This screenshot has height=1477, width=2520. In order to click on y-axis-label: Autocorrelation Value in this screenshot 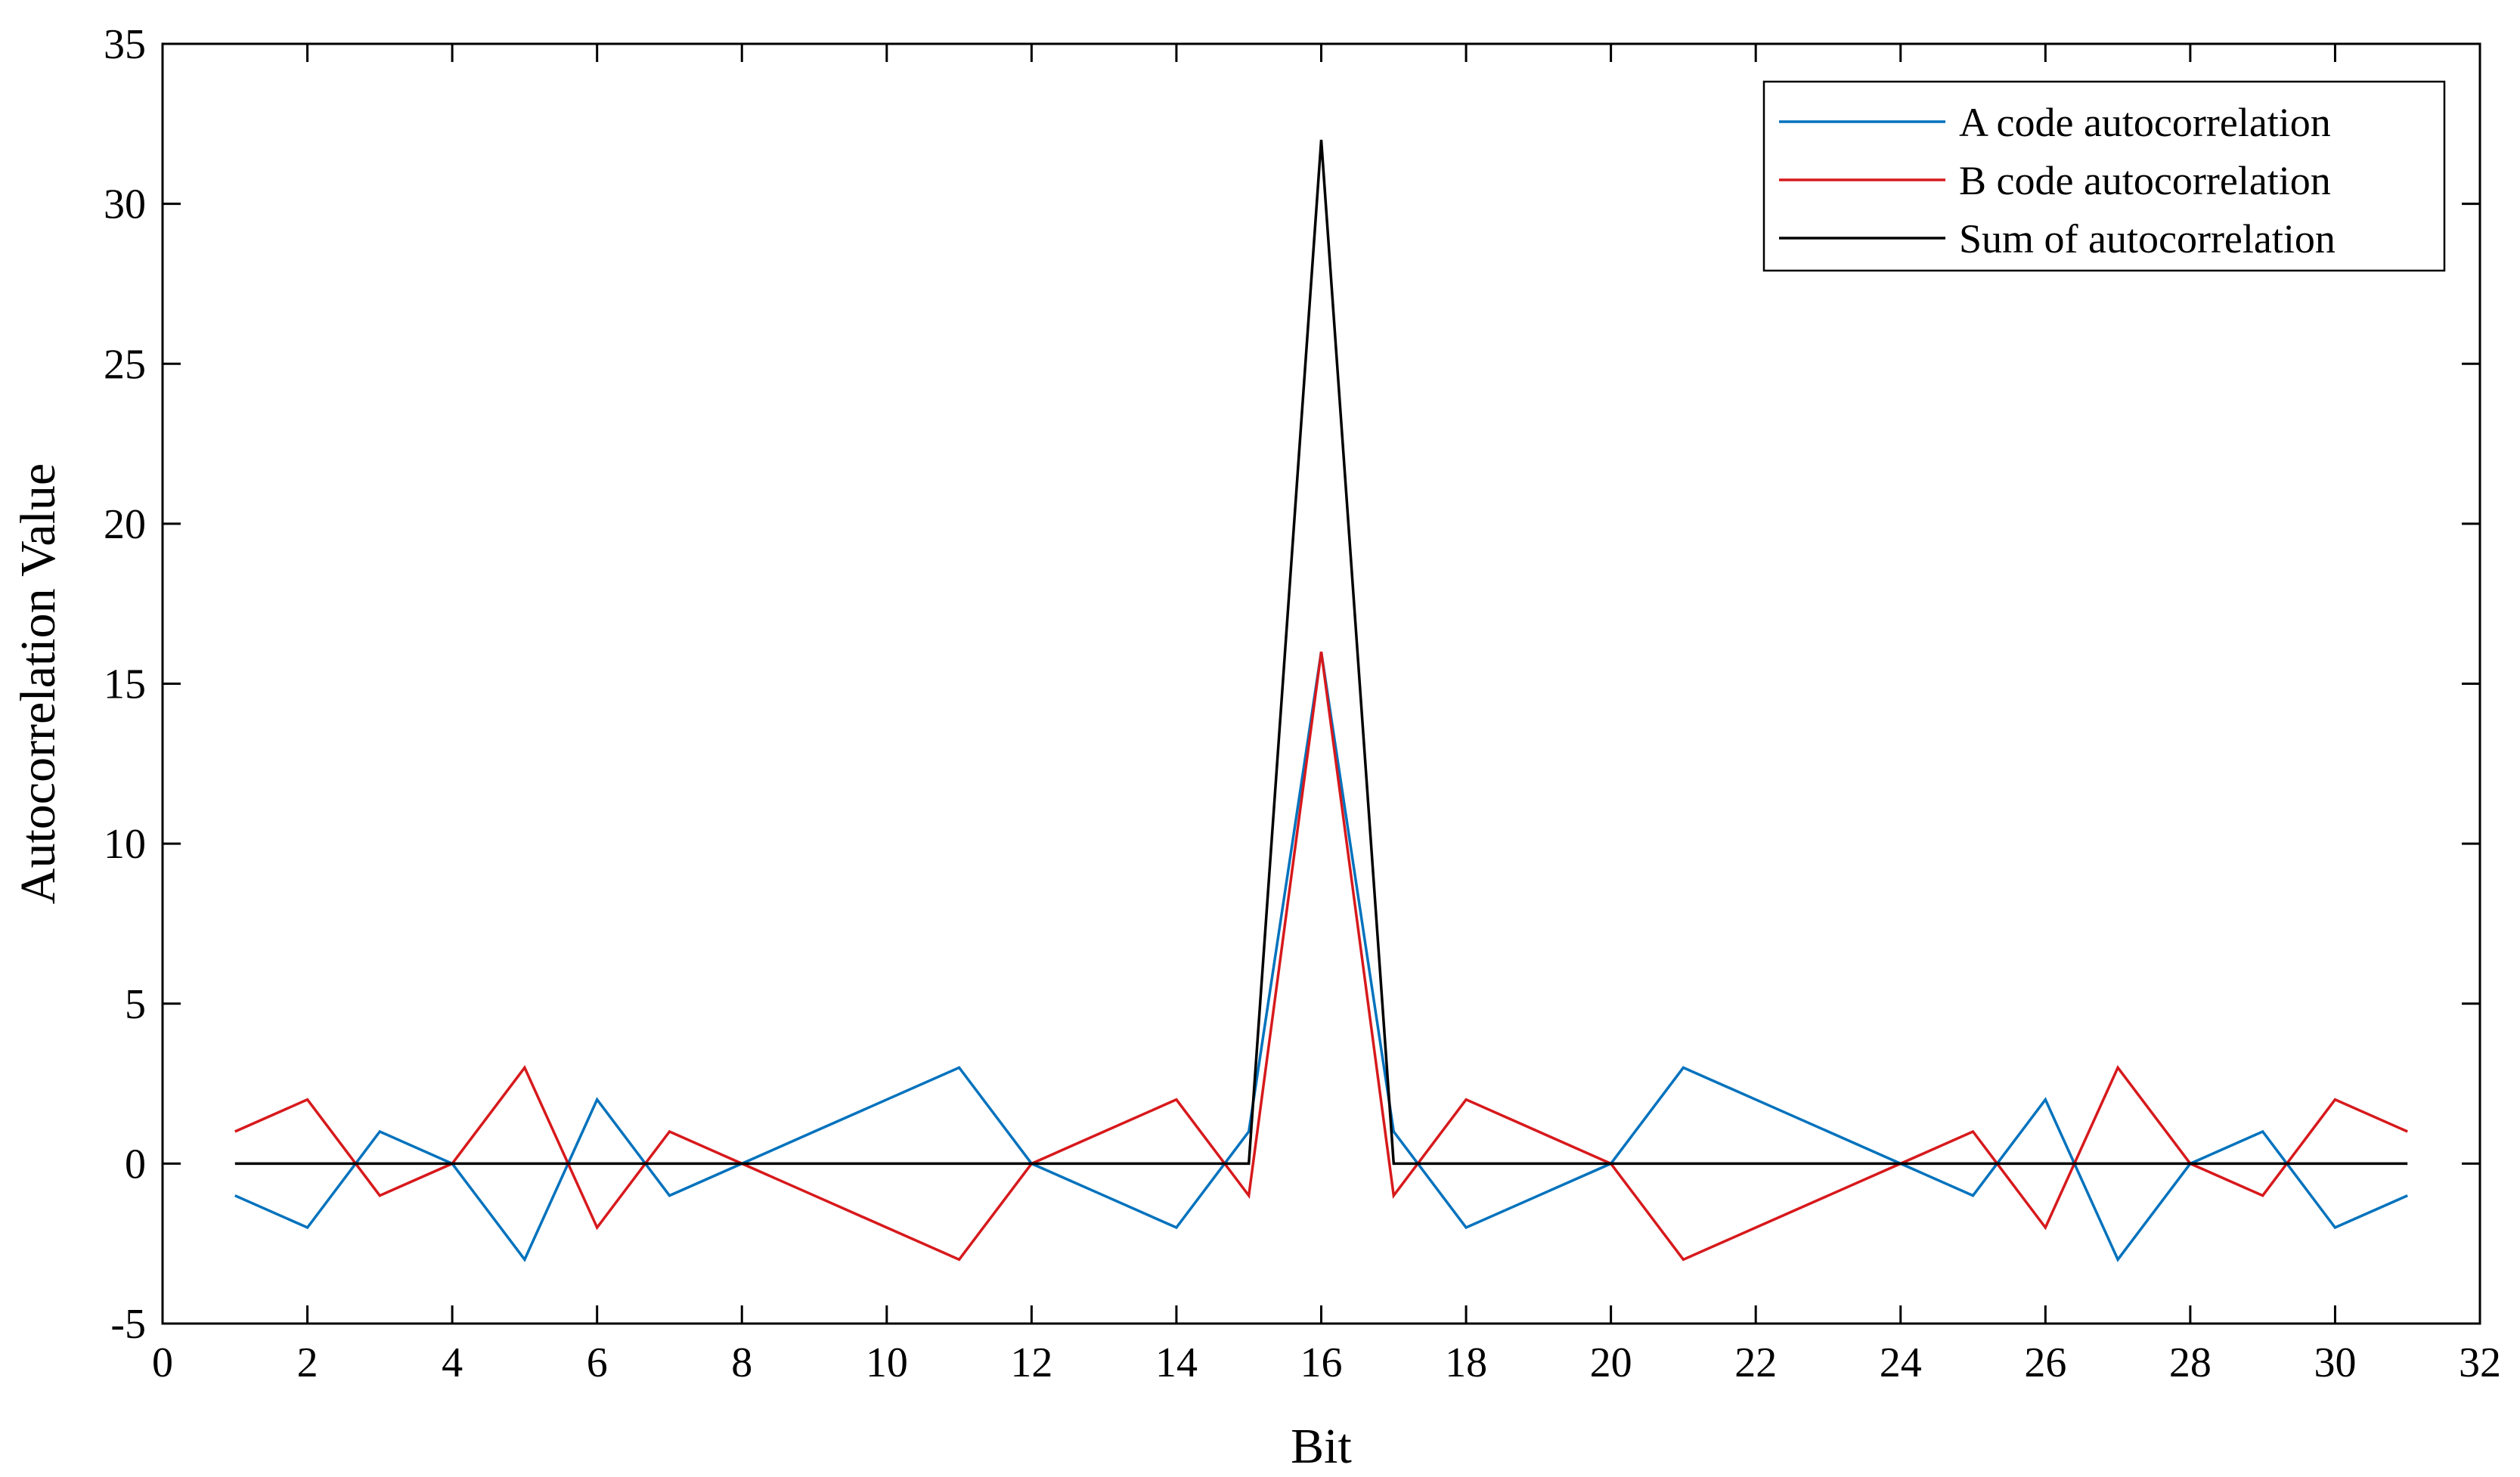, I will do `click(38, 684)`.